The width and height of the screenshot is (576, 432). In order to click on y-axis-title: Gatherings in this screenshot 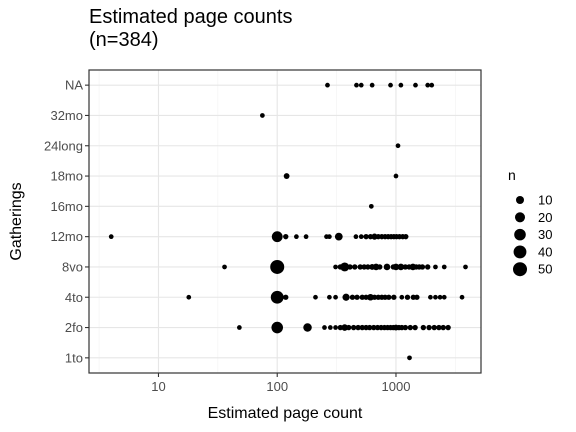, I will do `click(16, 221)`.